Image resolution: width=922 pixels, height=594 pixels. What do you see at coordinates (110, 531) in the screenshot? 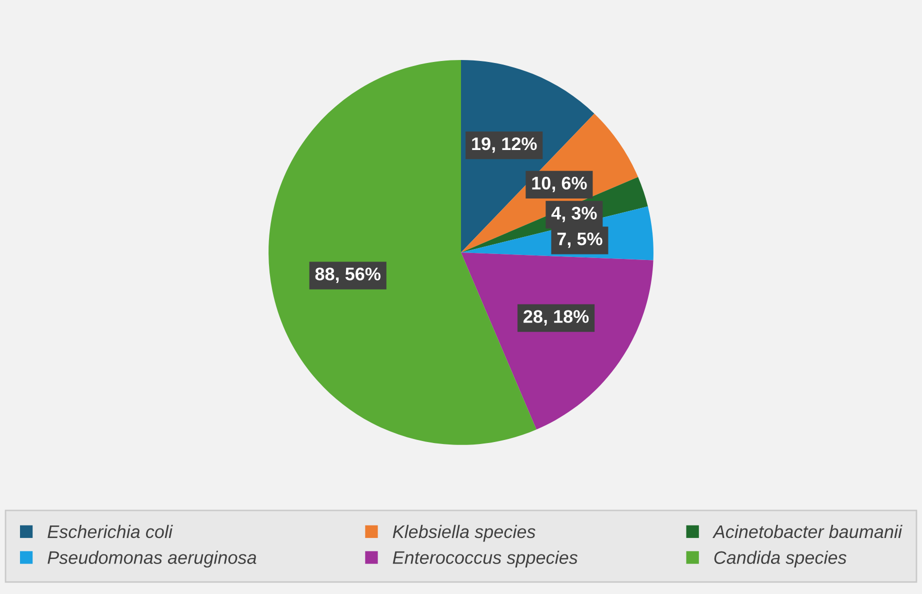
I see `legend-label: Escherichia coli` at bounding box center [110, 531].